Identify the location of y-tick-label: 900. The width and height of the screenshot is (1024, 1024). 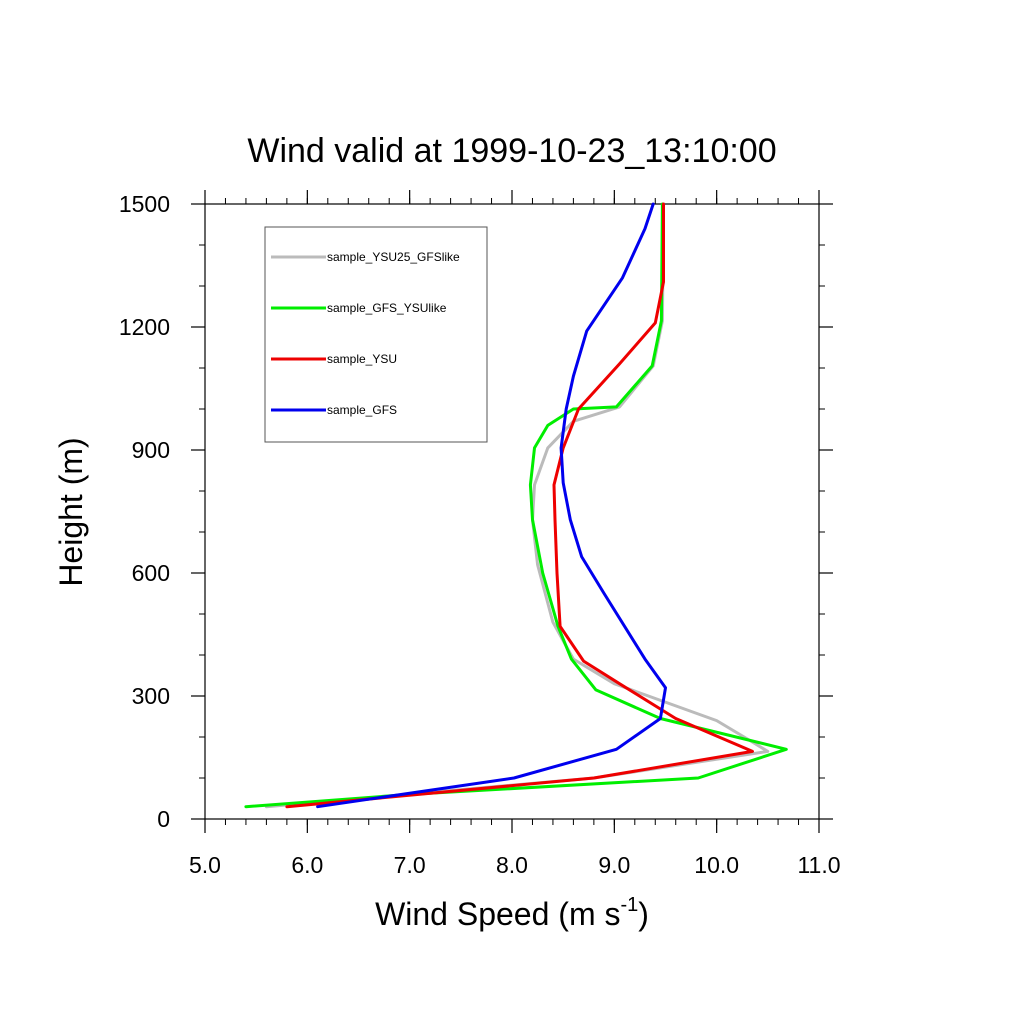
(151, 450).